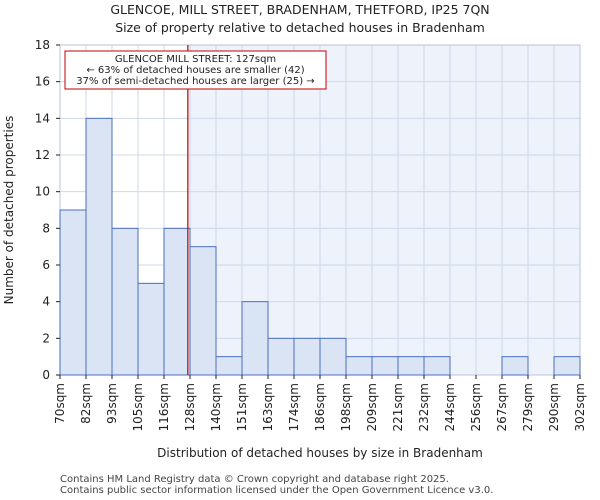 The height and width of the screenshot is (500, 600). What do you see at coordinates (47, 210) in the screenshot?
I see `y-axis-ticks: 0 2 4 6 8 10 12 14 16 18` at bounding box center [47, 210].